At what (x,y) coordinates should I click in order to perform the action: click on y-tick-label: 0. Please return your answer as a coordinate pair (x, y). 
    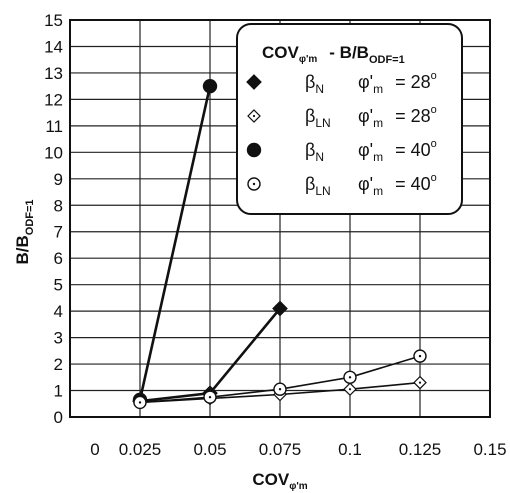
    Looking at the image, I should click on (58, 417).